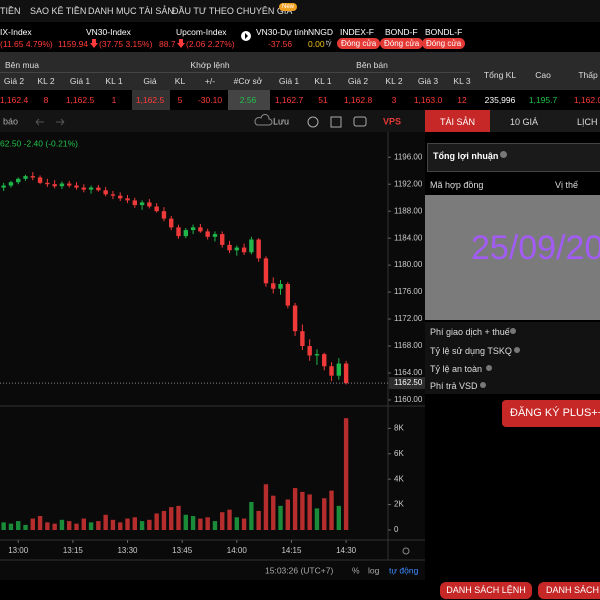 This screenshot has width=600, height=600. I want to click on legend: 62.50 -2.40 (-0.21%), so click(39, 143).